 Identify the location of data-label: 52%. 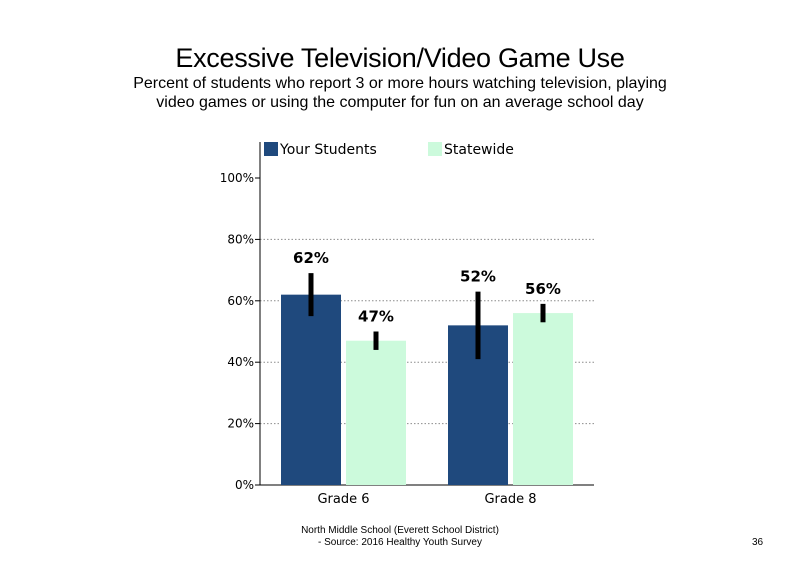
(478, 277).